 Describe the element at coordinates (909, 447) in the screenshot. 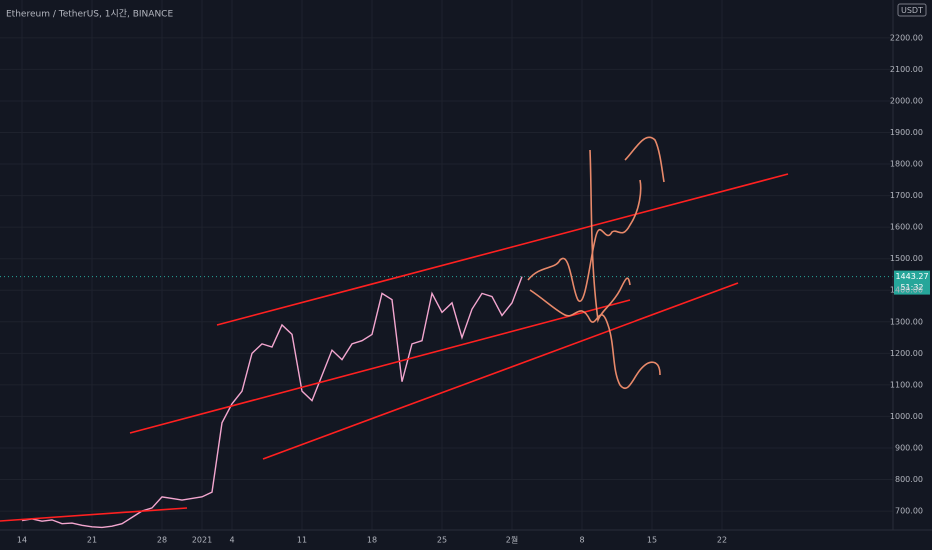

I see `y-tick-label: 900.00` at that location.